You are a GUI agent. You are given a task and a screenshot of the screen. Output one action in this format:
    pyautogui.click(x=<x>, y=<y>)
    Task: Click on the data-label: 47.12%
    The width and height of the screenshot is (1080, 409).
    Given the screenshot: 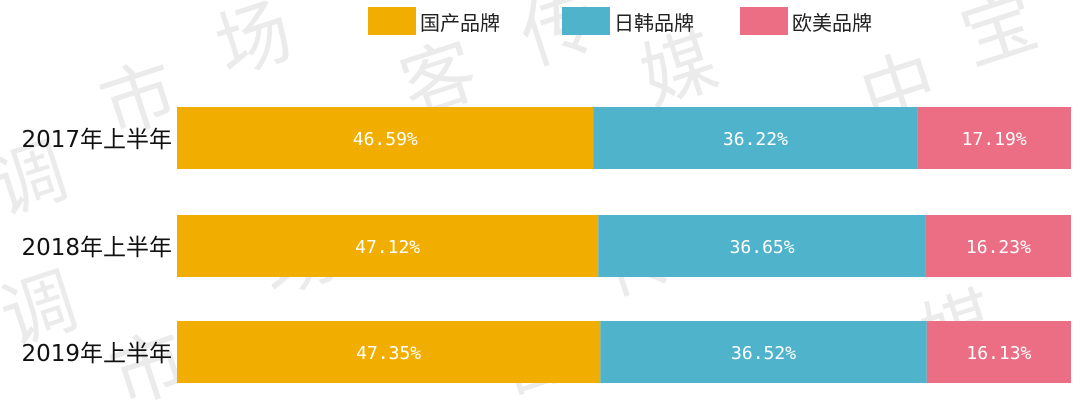 What is the action you would take?
    pyautogui.click(x=387, y=247)
    